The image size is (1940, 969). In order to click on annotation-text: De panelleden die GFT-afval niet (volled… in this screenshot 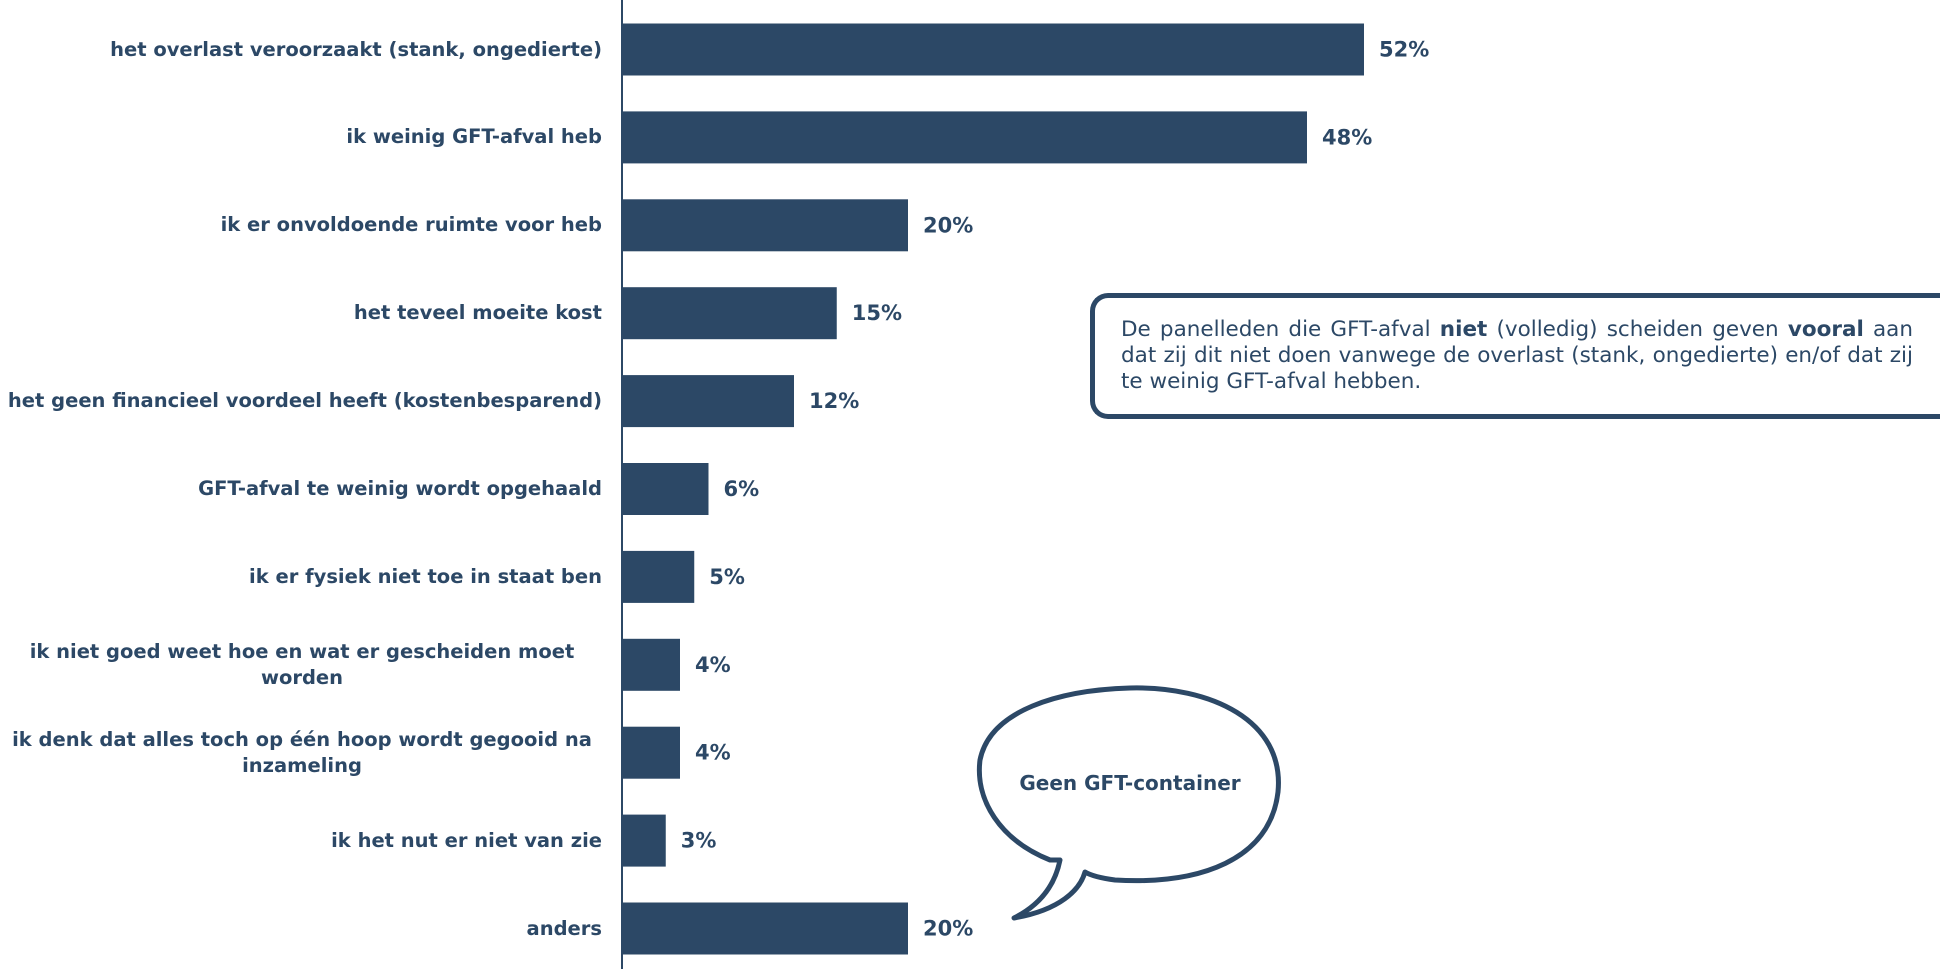, I will do `click(1517, 356)`.